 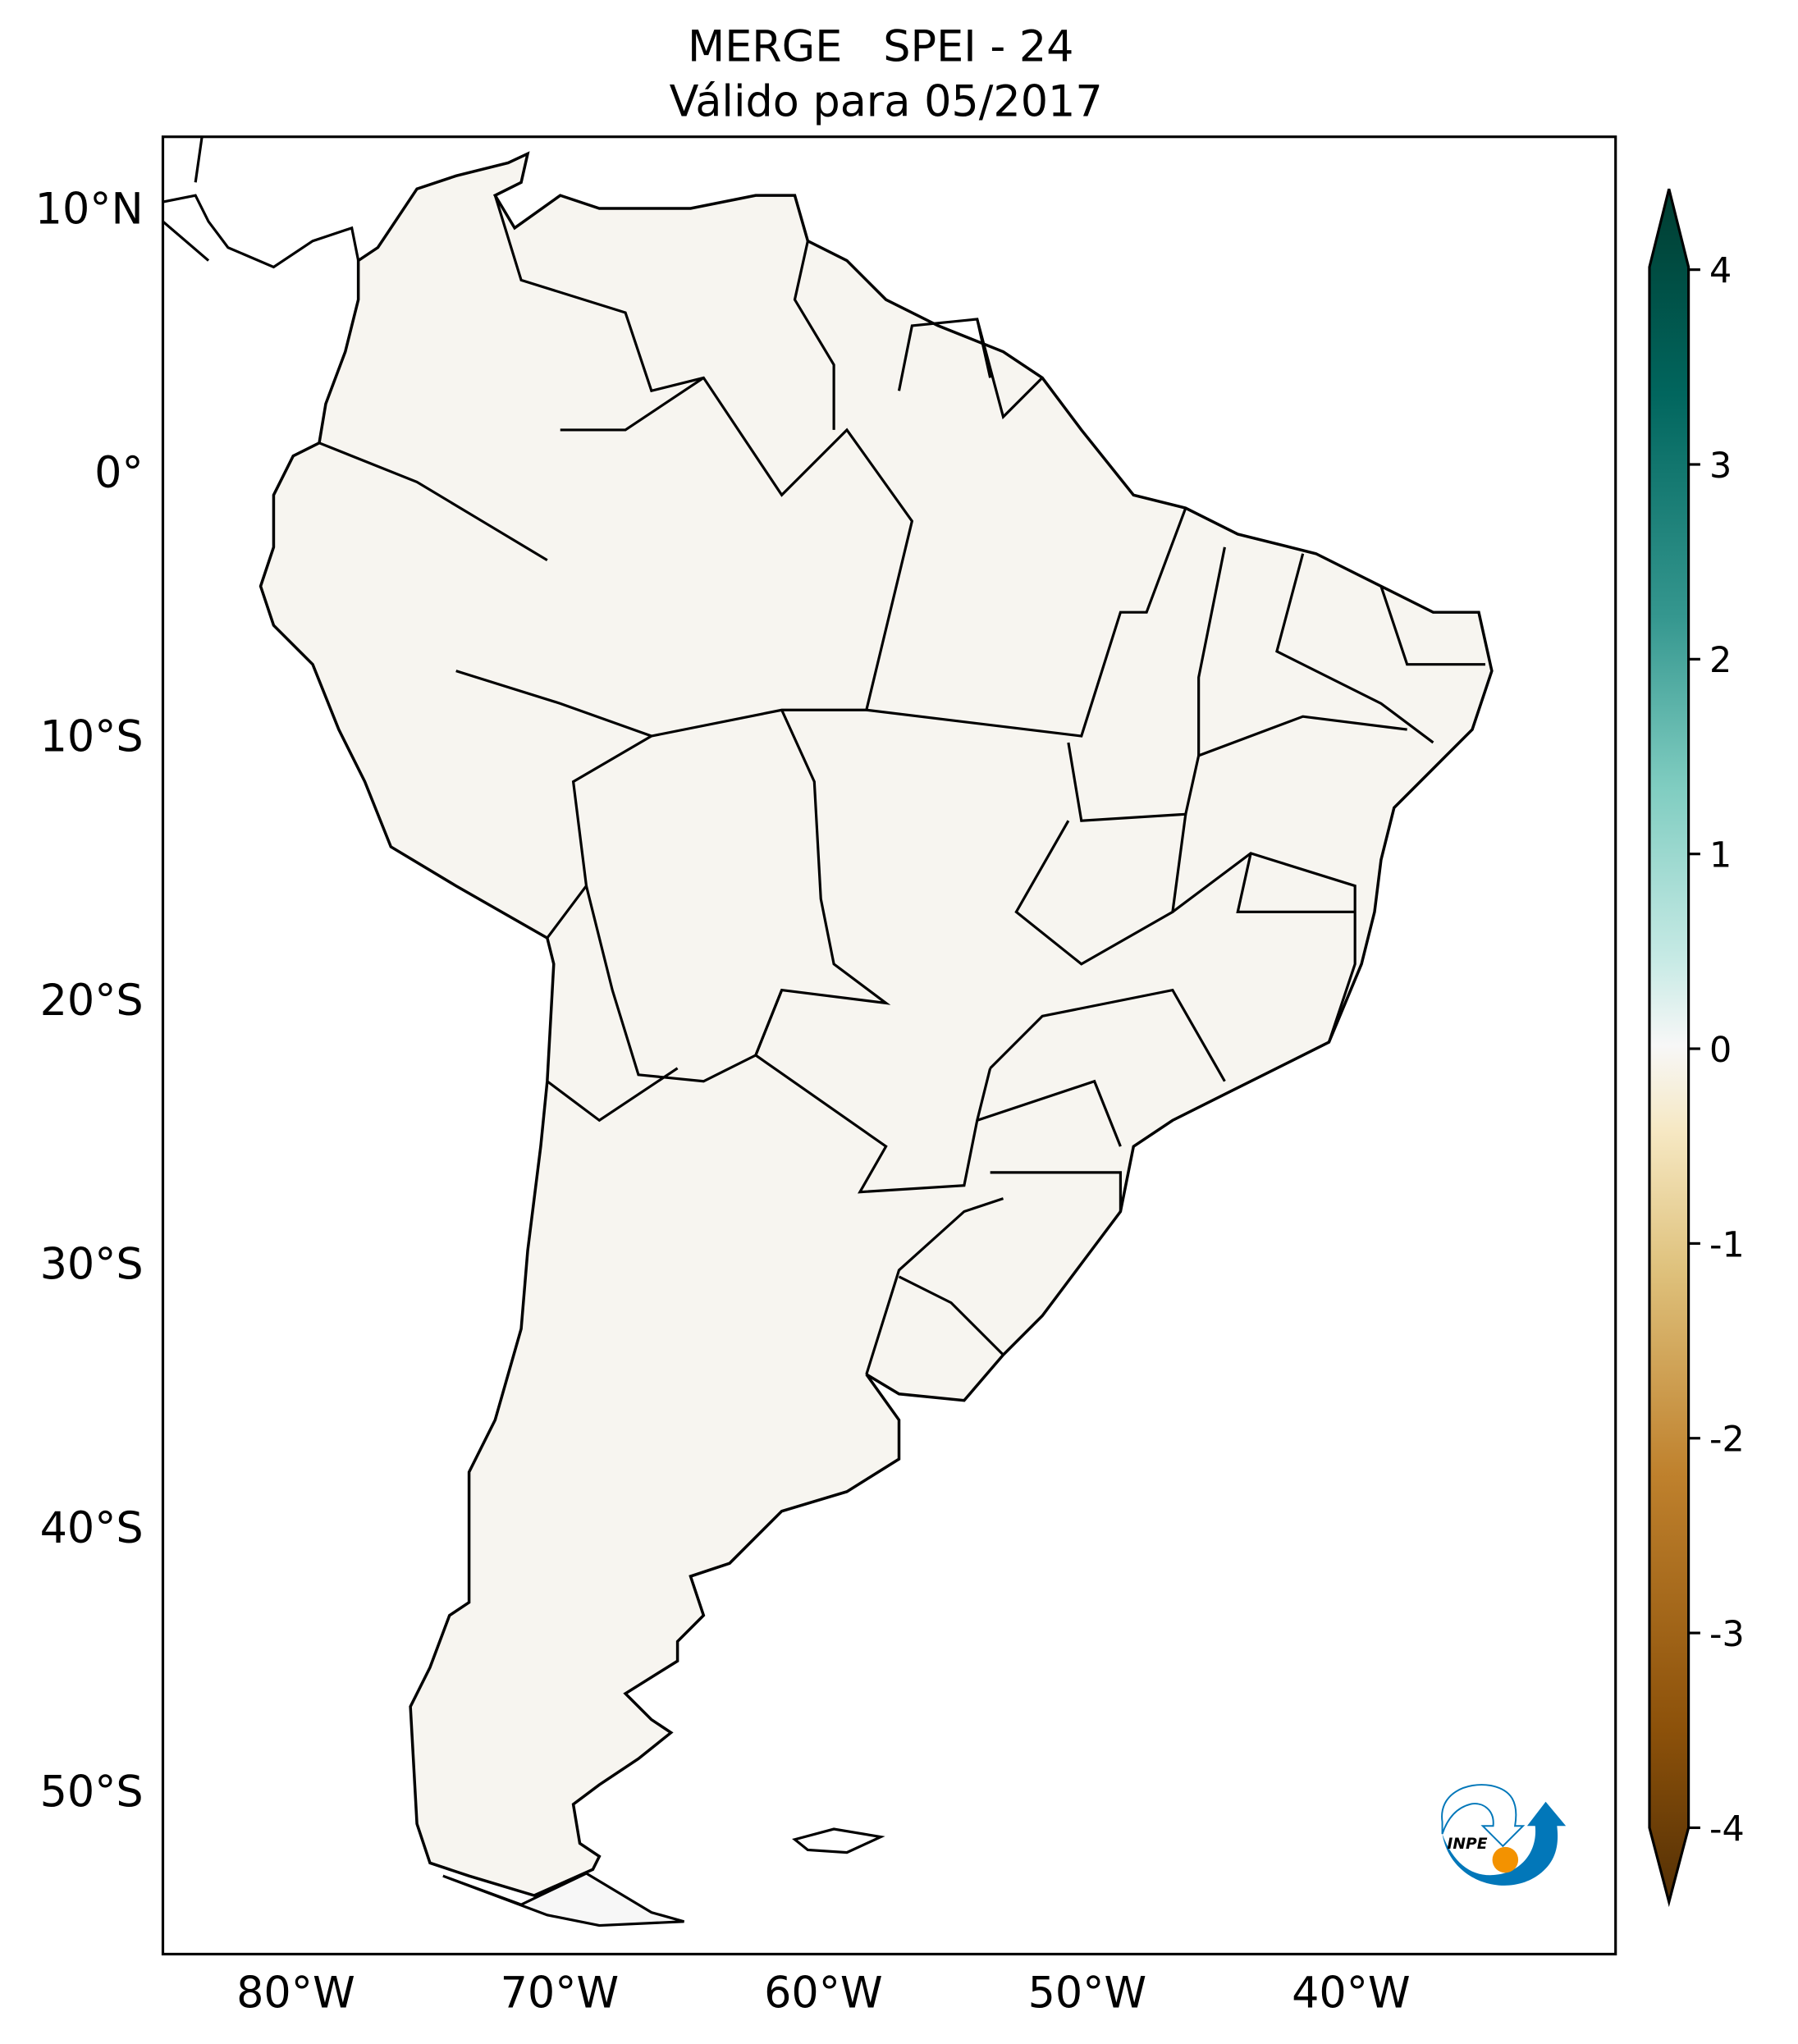 What do you see at coordinates (1720, 660) in the screenshot?
I see `colorbar-tick-label: 2` at bounding box center [1720, 660].